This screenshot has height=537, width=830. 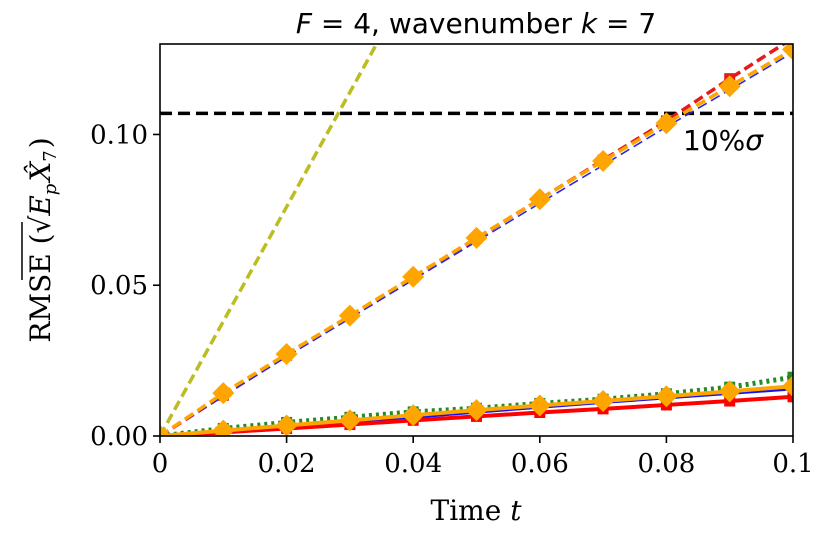 What do you see at coordinates (446, 23) in the screenshot?
I see `title-mid: = 4, wavenumber` at bounding box center [446, 23].